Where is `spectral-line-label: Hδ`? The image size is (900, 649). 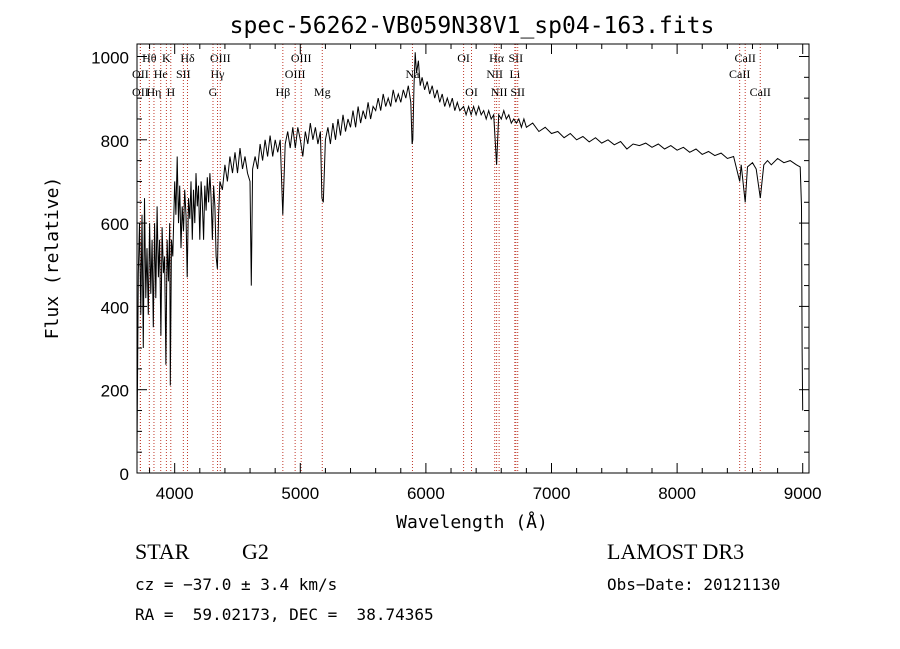
spectral-line-label: Hδ is located at coordinates (187, 58).